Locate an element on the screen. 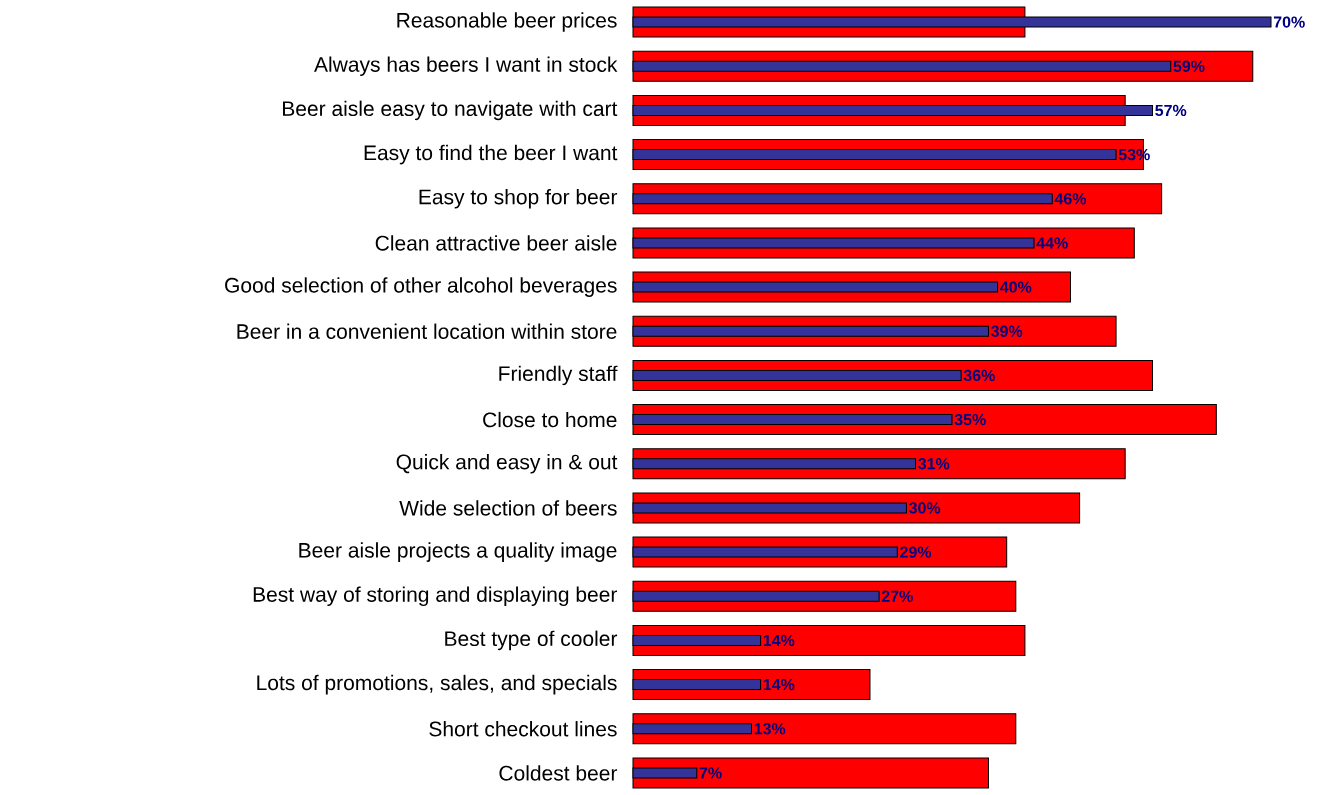 This screenshot has height=795, width=1327. y-tick-label: Wide selection of beers is located at coordinates (508, 508).